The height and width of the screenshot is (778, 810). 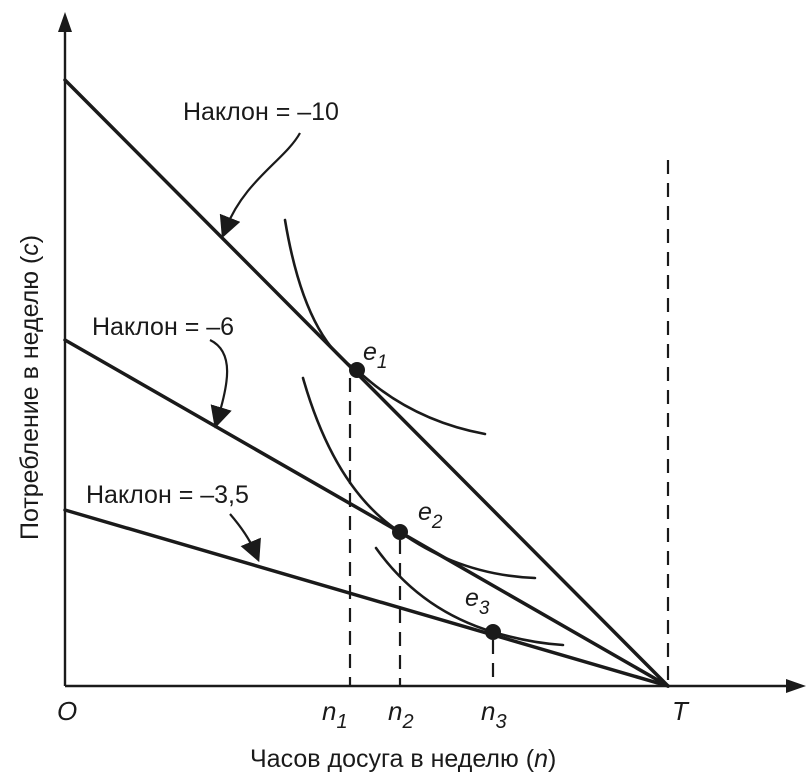 I want to click on point-label-e3: e3, so click(x=477, y=601).